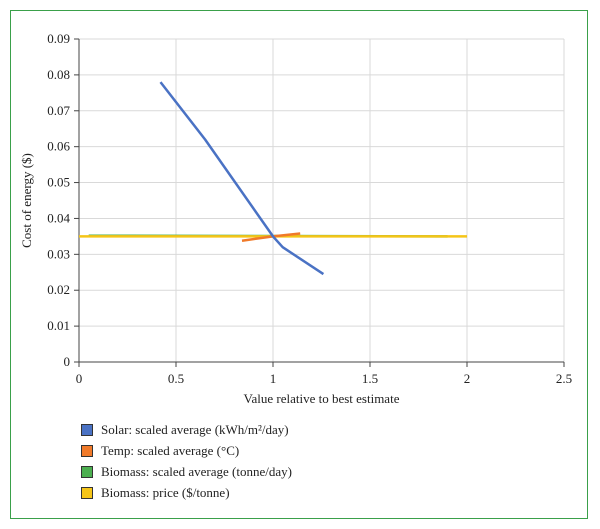  What do you see at coordinates (58, 217) in the screenshot?
I see `y-tick-label: 0.04` at bounding box center [58, 217].